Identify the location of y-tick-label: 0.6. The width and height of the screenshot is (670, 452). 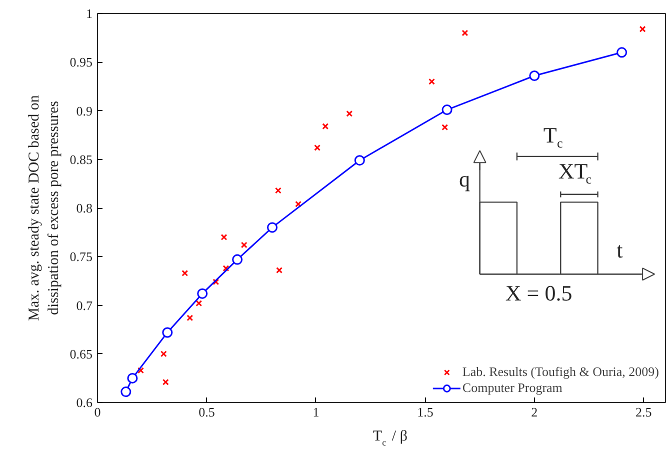
(84, 402).